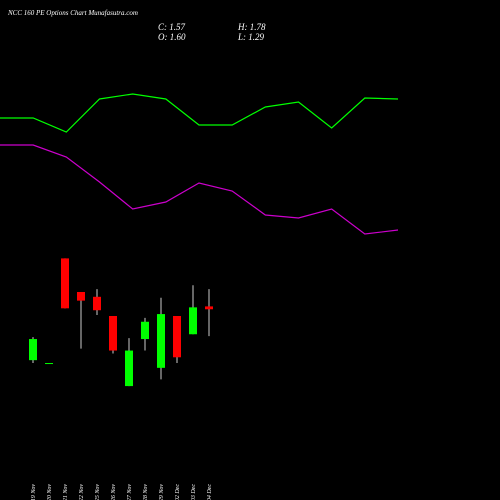 The width and height of the screenshot is (500, 500). What do you see at coordinates (130, 492) in the screenshot?
I see `x-tick-label: 27 Nov` at bounding box center [130, 492].